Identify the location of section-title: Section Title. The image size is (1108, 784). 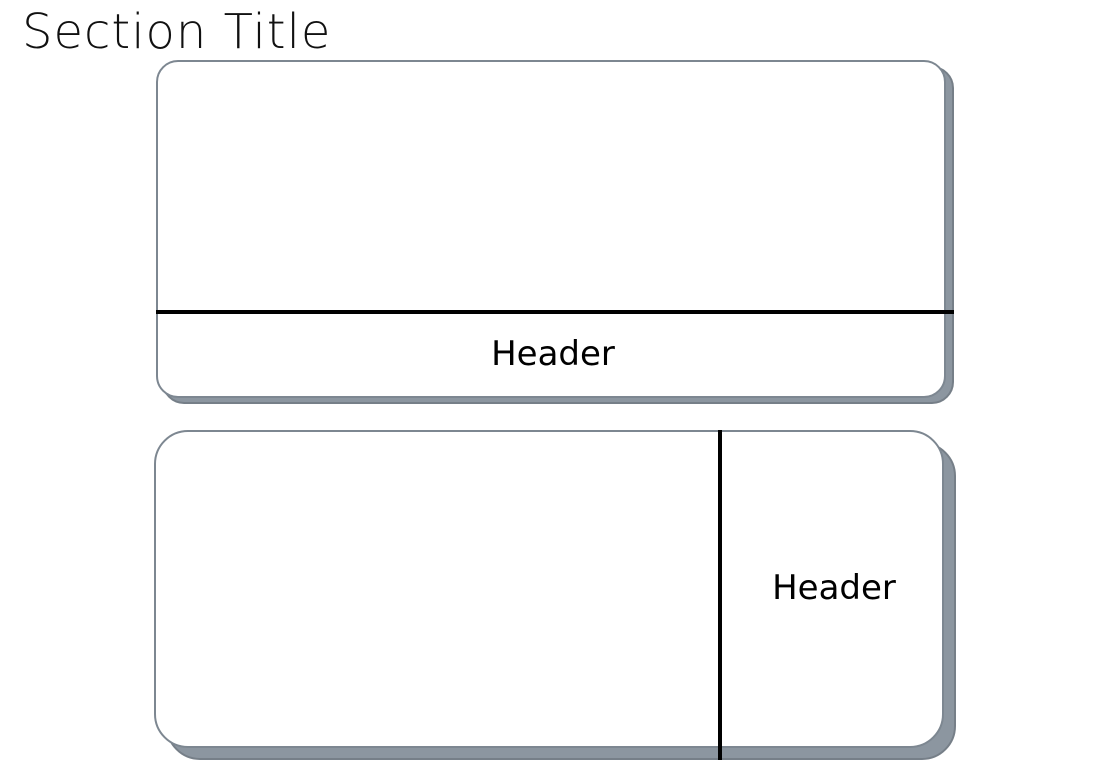
(177, 32).